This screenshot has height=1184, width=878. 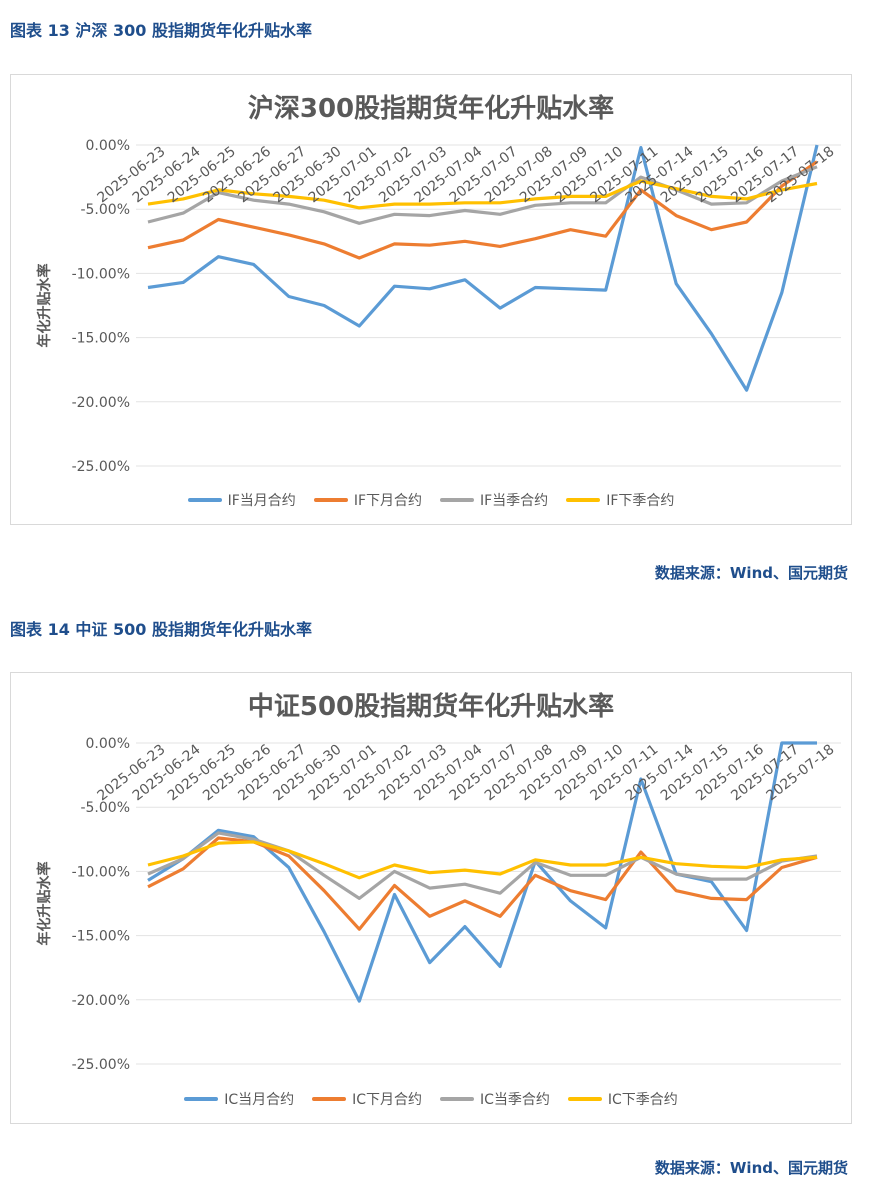 What do you see at coordinates (514, 501) in the screenshot?
I see `legend-label: IF当季合约` at bounding box center [514, 501].